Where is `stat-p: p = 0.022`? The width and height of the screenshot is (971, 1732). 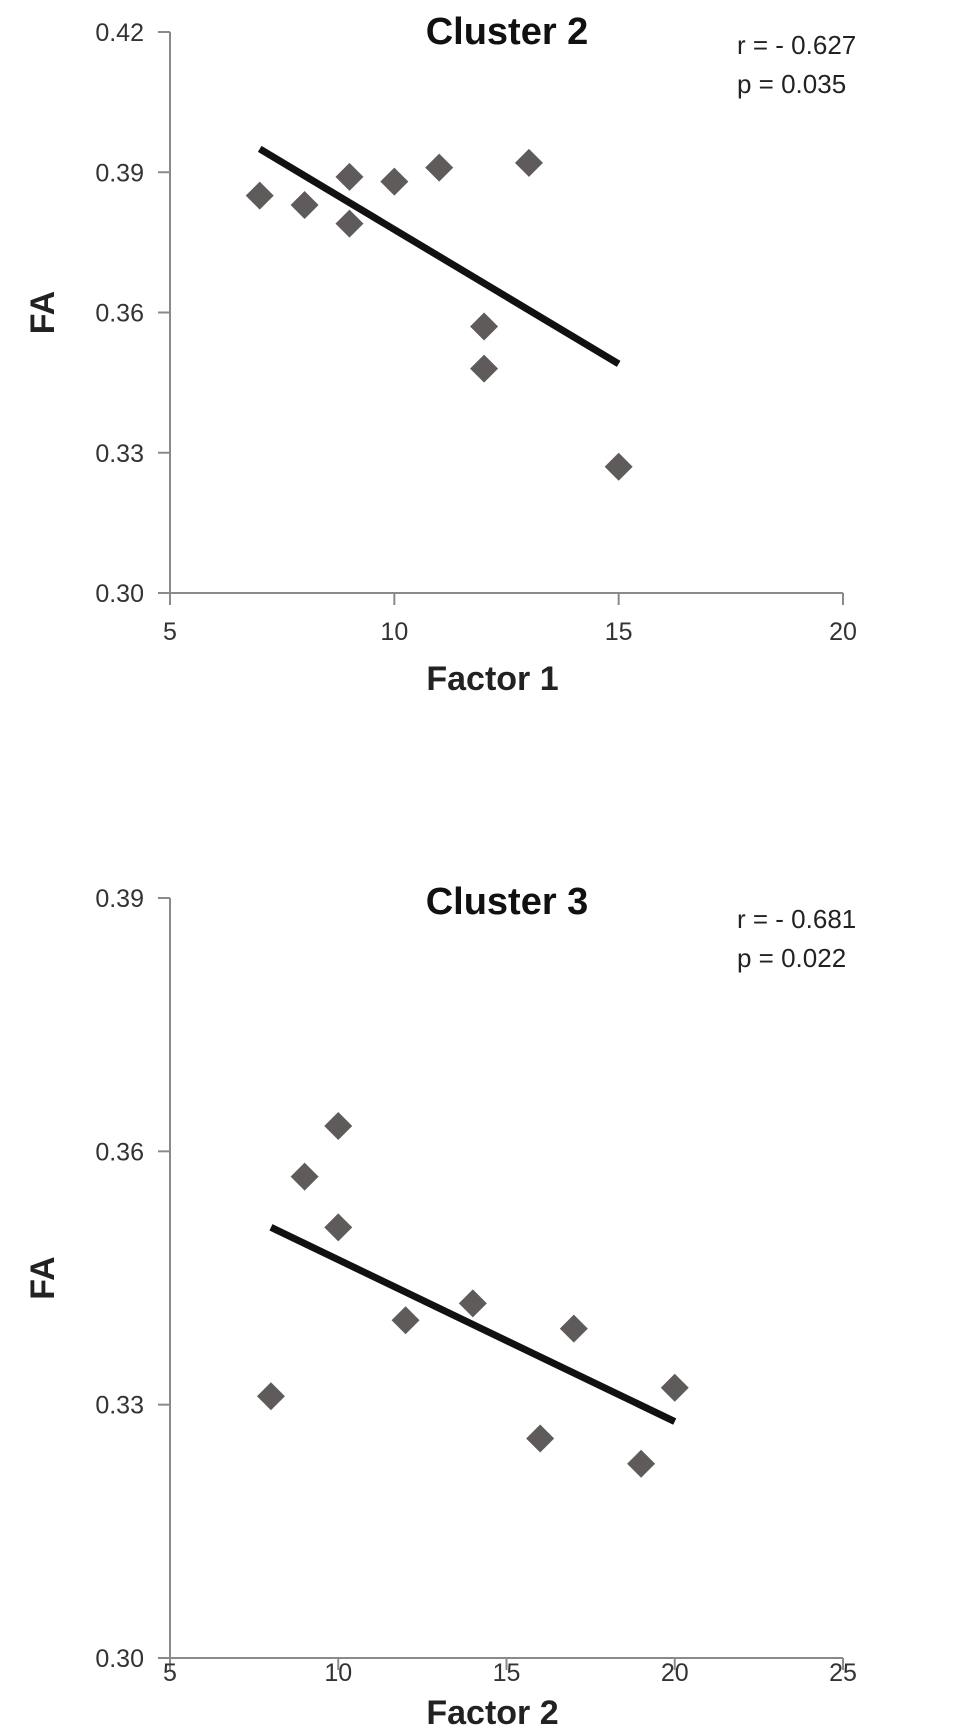
stat-p: p = 0.022 is located at coordinates (791, 958).